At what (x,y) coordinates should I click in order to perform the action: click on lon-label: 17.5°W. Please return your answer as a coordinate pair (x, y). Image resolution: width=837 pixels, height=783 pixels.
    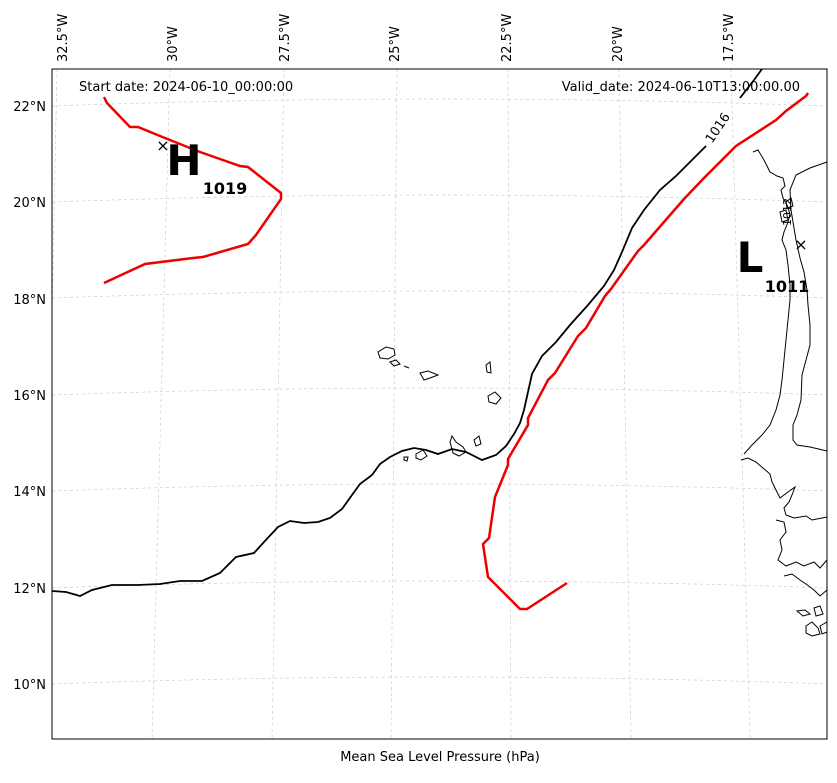
    Looking at the image, I should click on (729, 38).